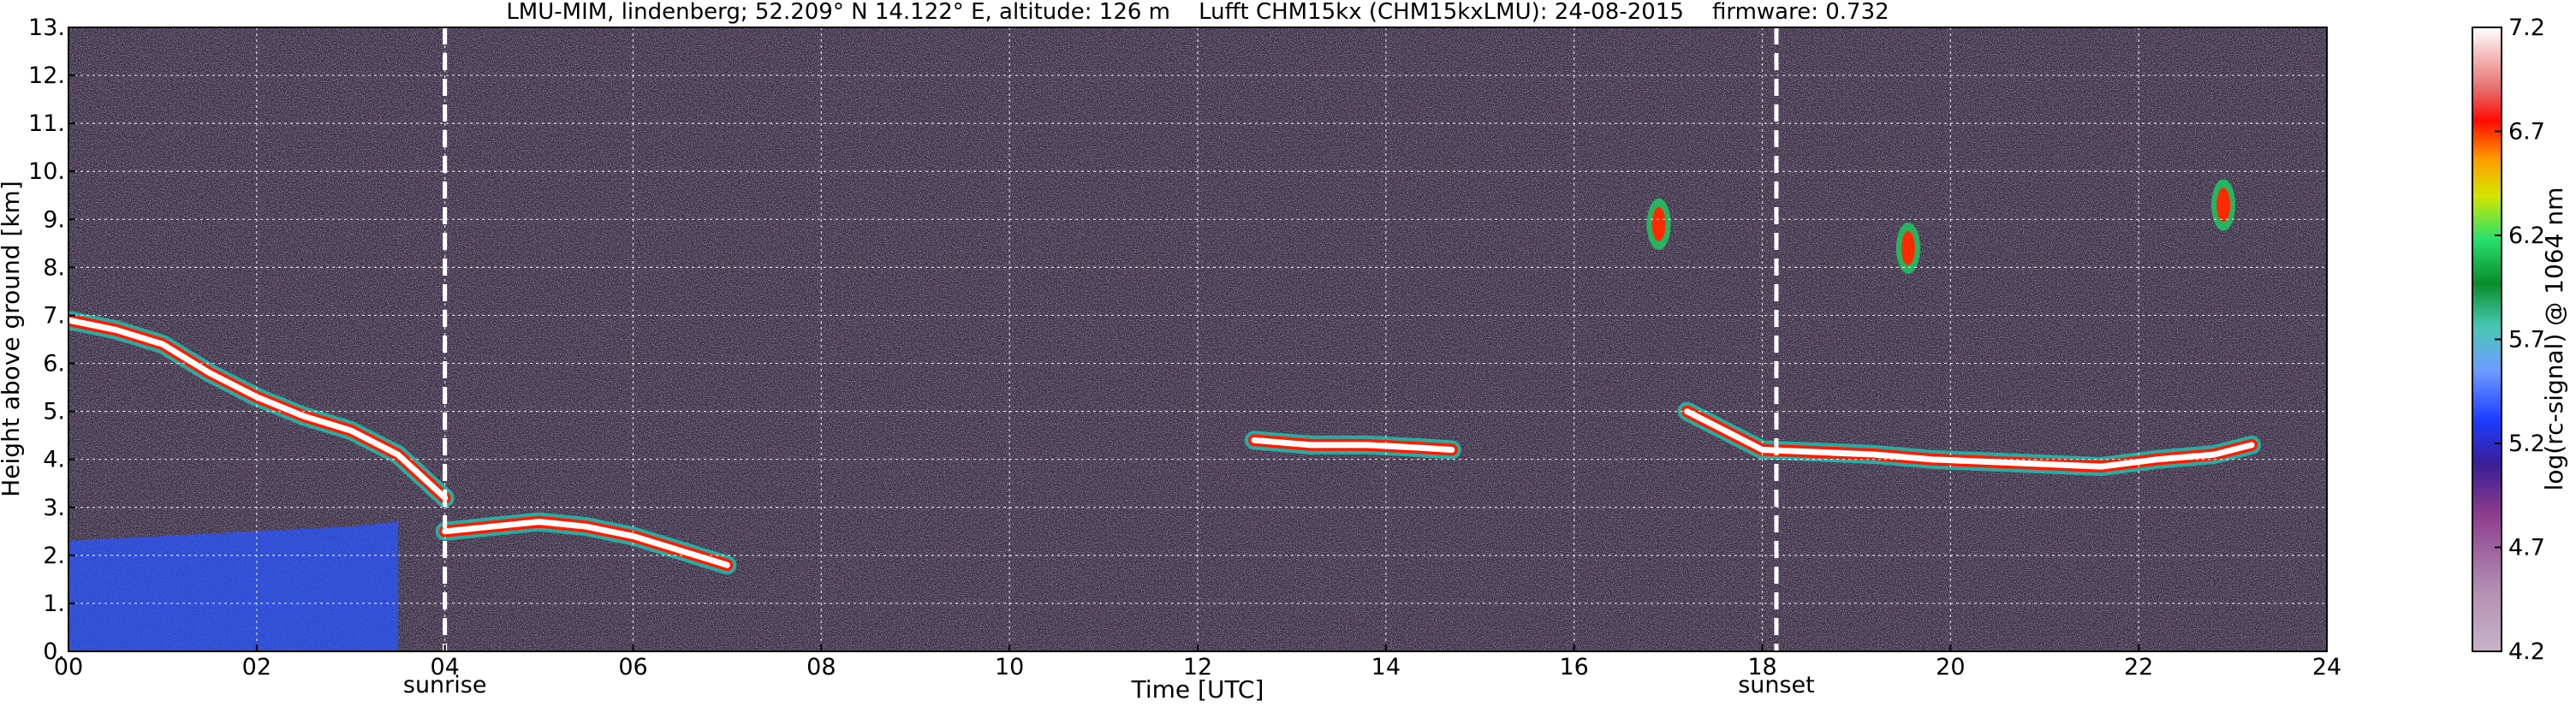  I want to click on y-tick-label-2: 2., so click(54, 556).